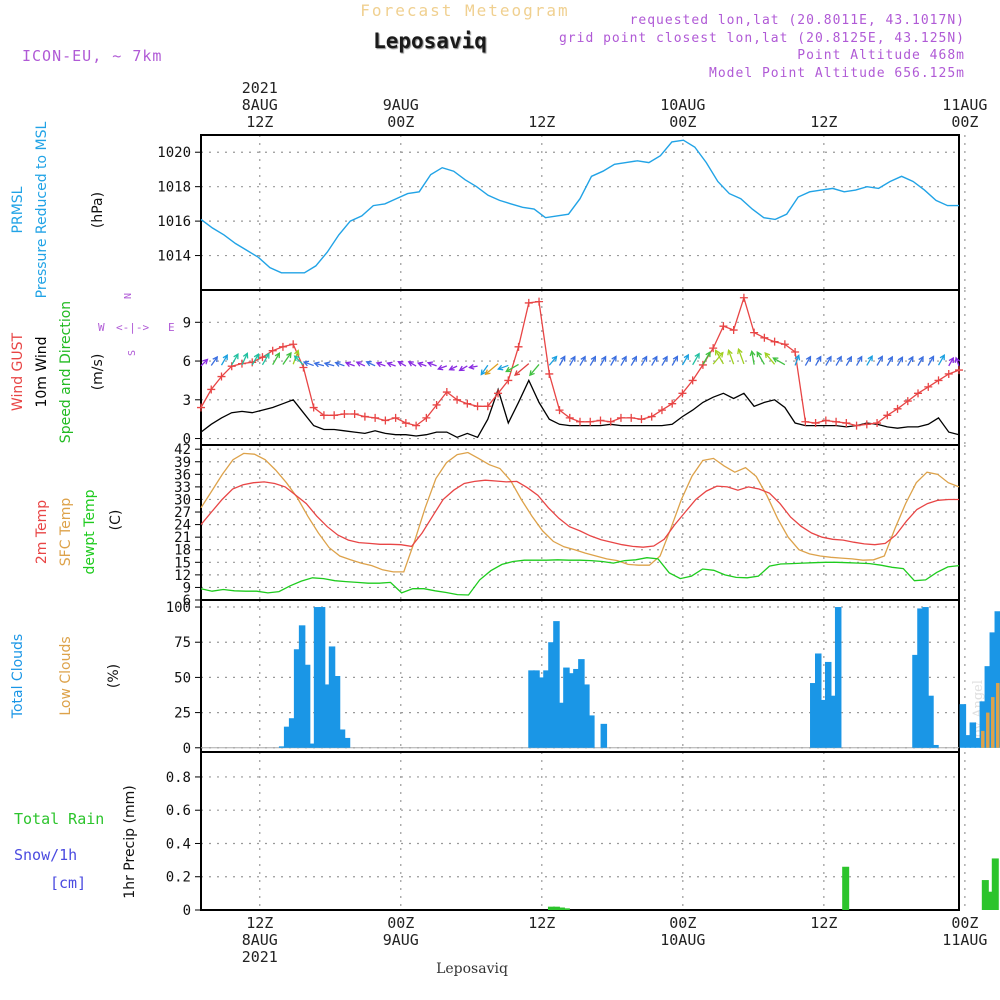  I want to click on bottom-time-label: 00Z, so click(964, 923).